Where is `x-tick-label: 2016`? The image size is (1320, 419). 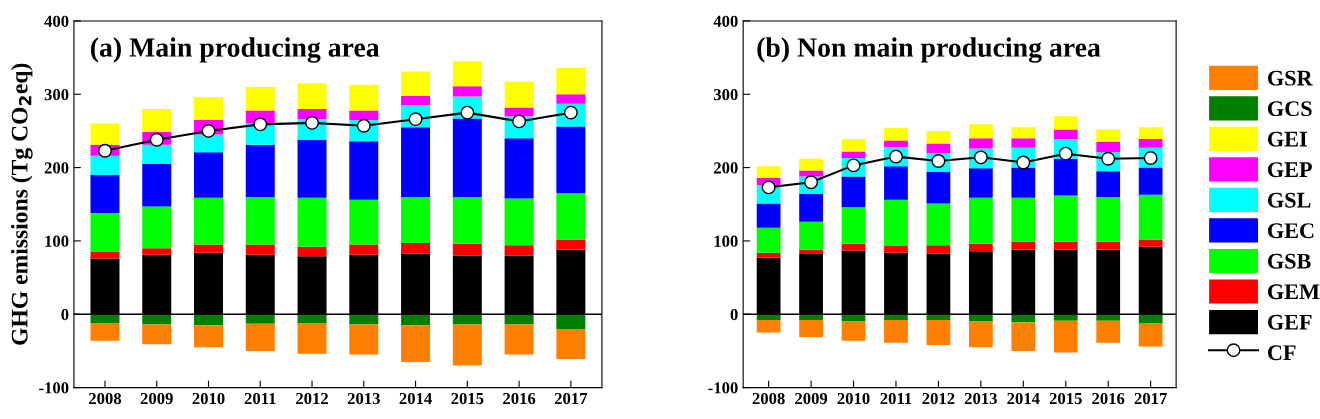 x-tick-label: 2016 is located at coordinates (519, 398).